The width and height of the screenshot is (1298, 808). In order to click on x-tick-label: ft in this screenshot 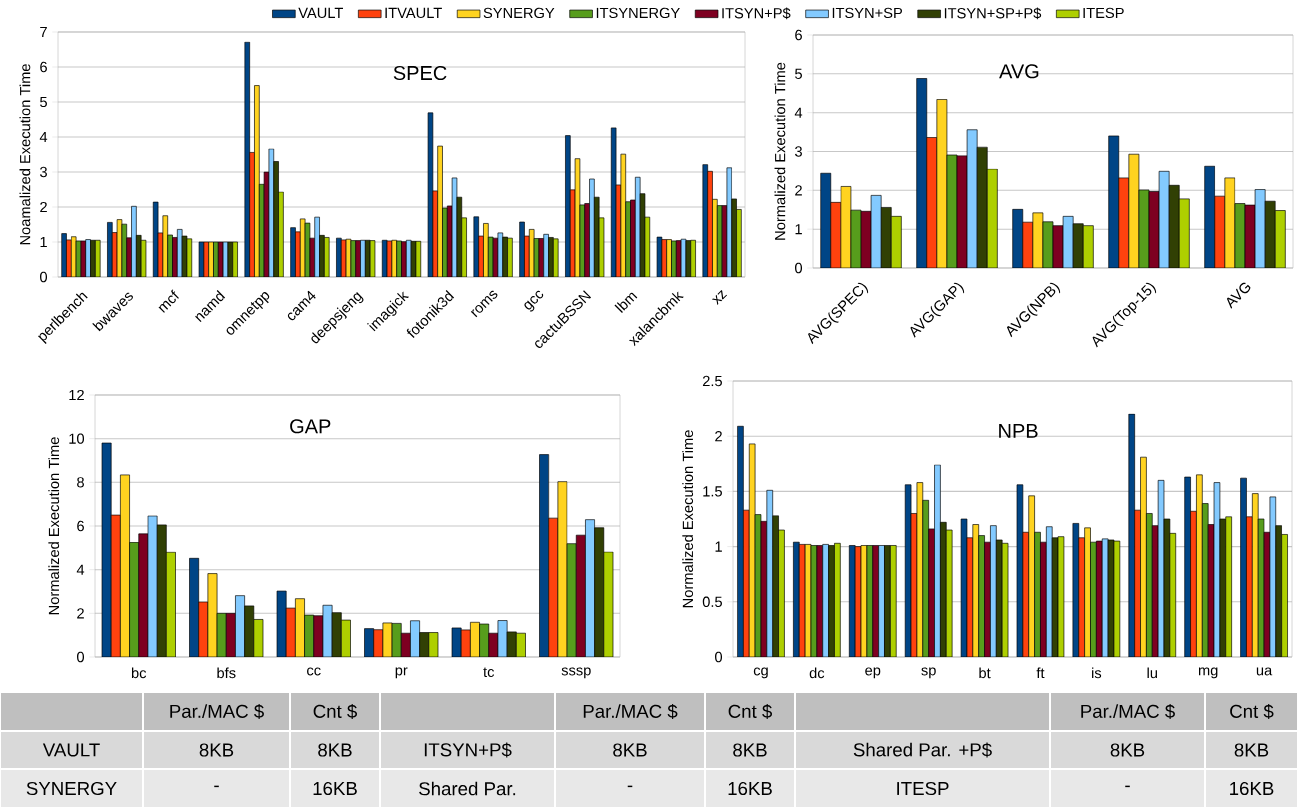, I will do `click(1040, 673)`.